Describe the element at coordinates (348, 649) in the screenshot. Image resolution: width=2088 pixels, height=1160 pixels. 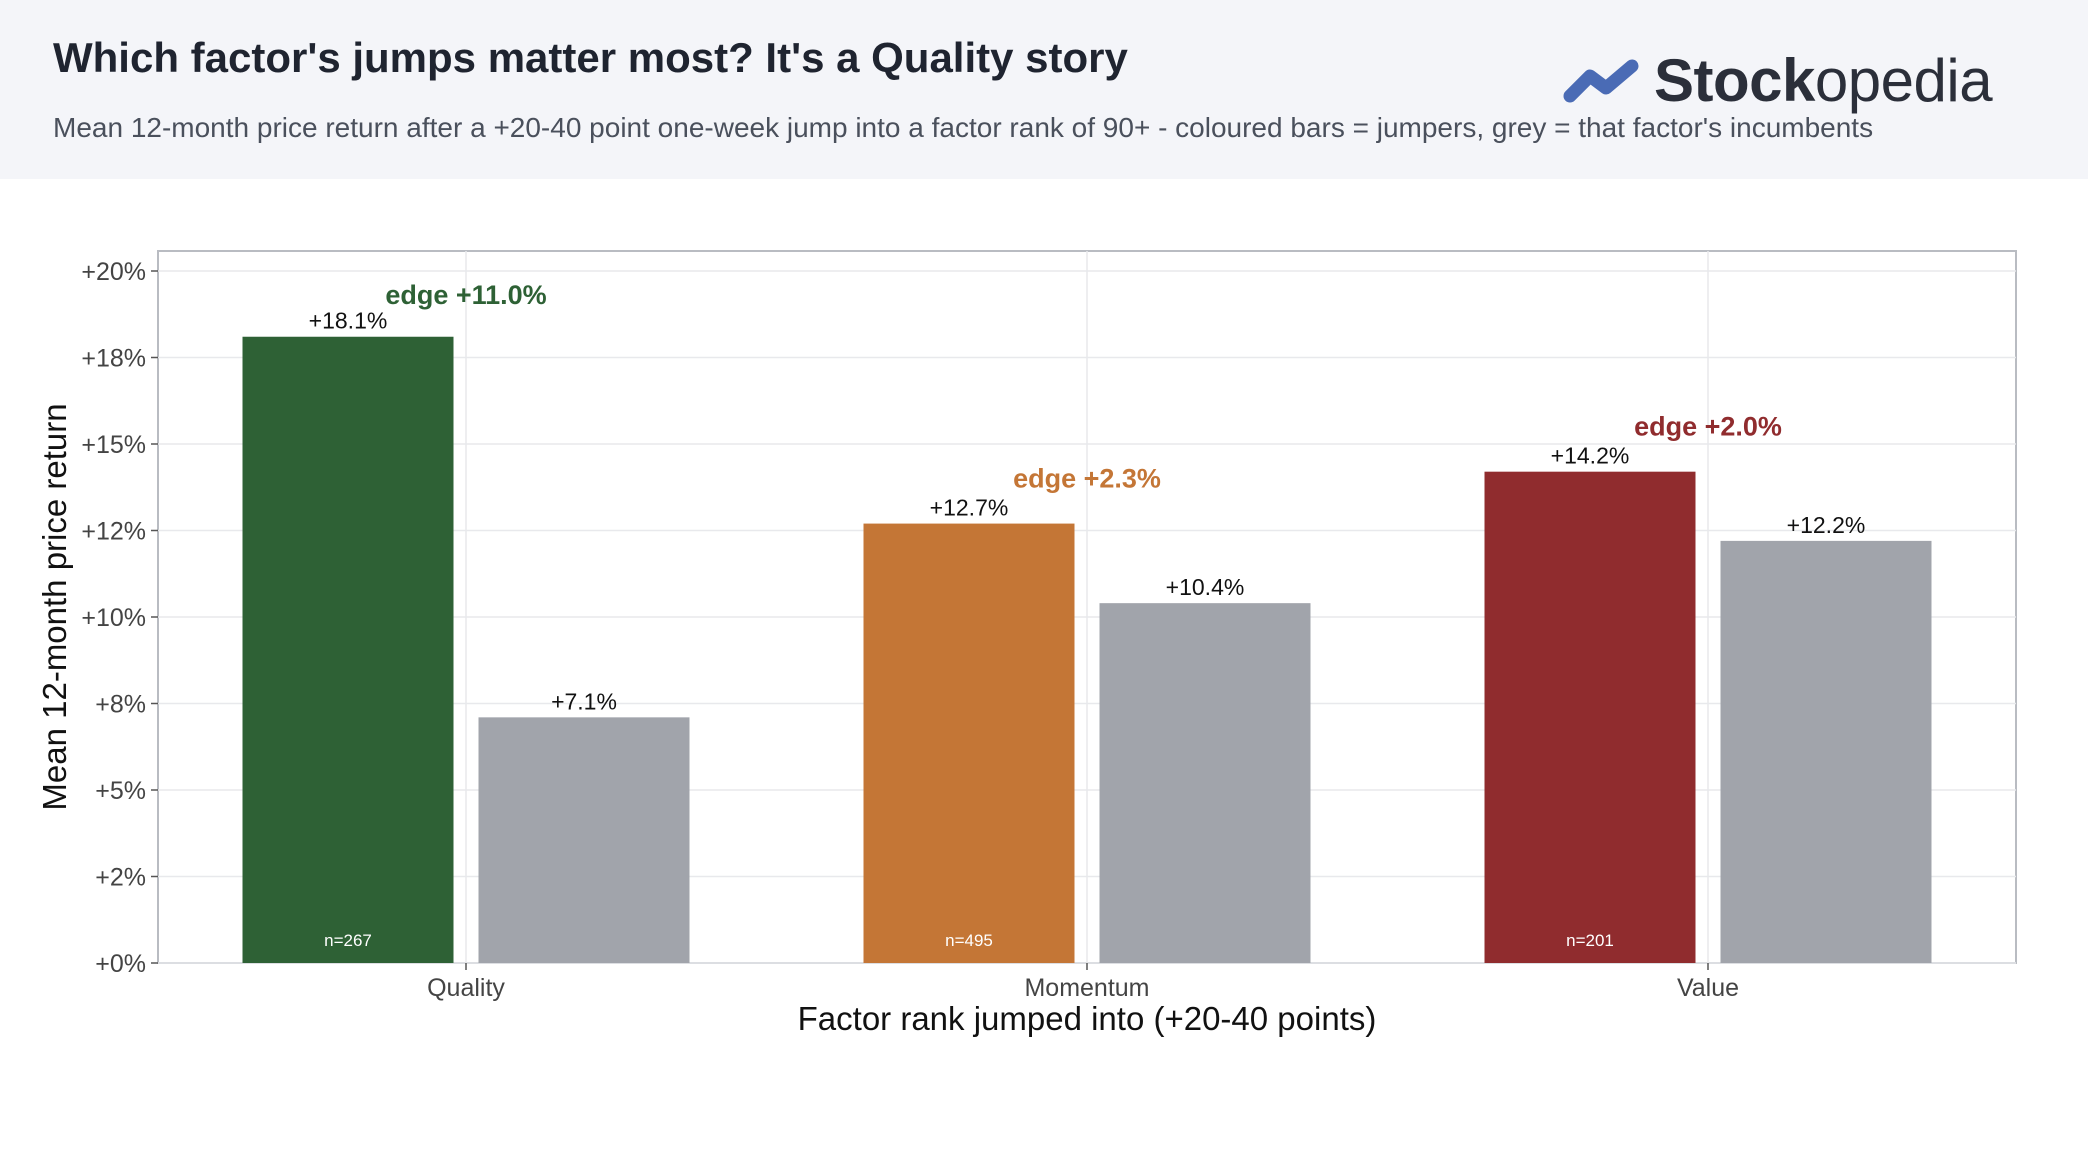
I see `bar-quality-jumpers` at that location.